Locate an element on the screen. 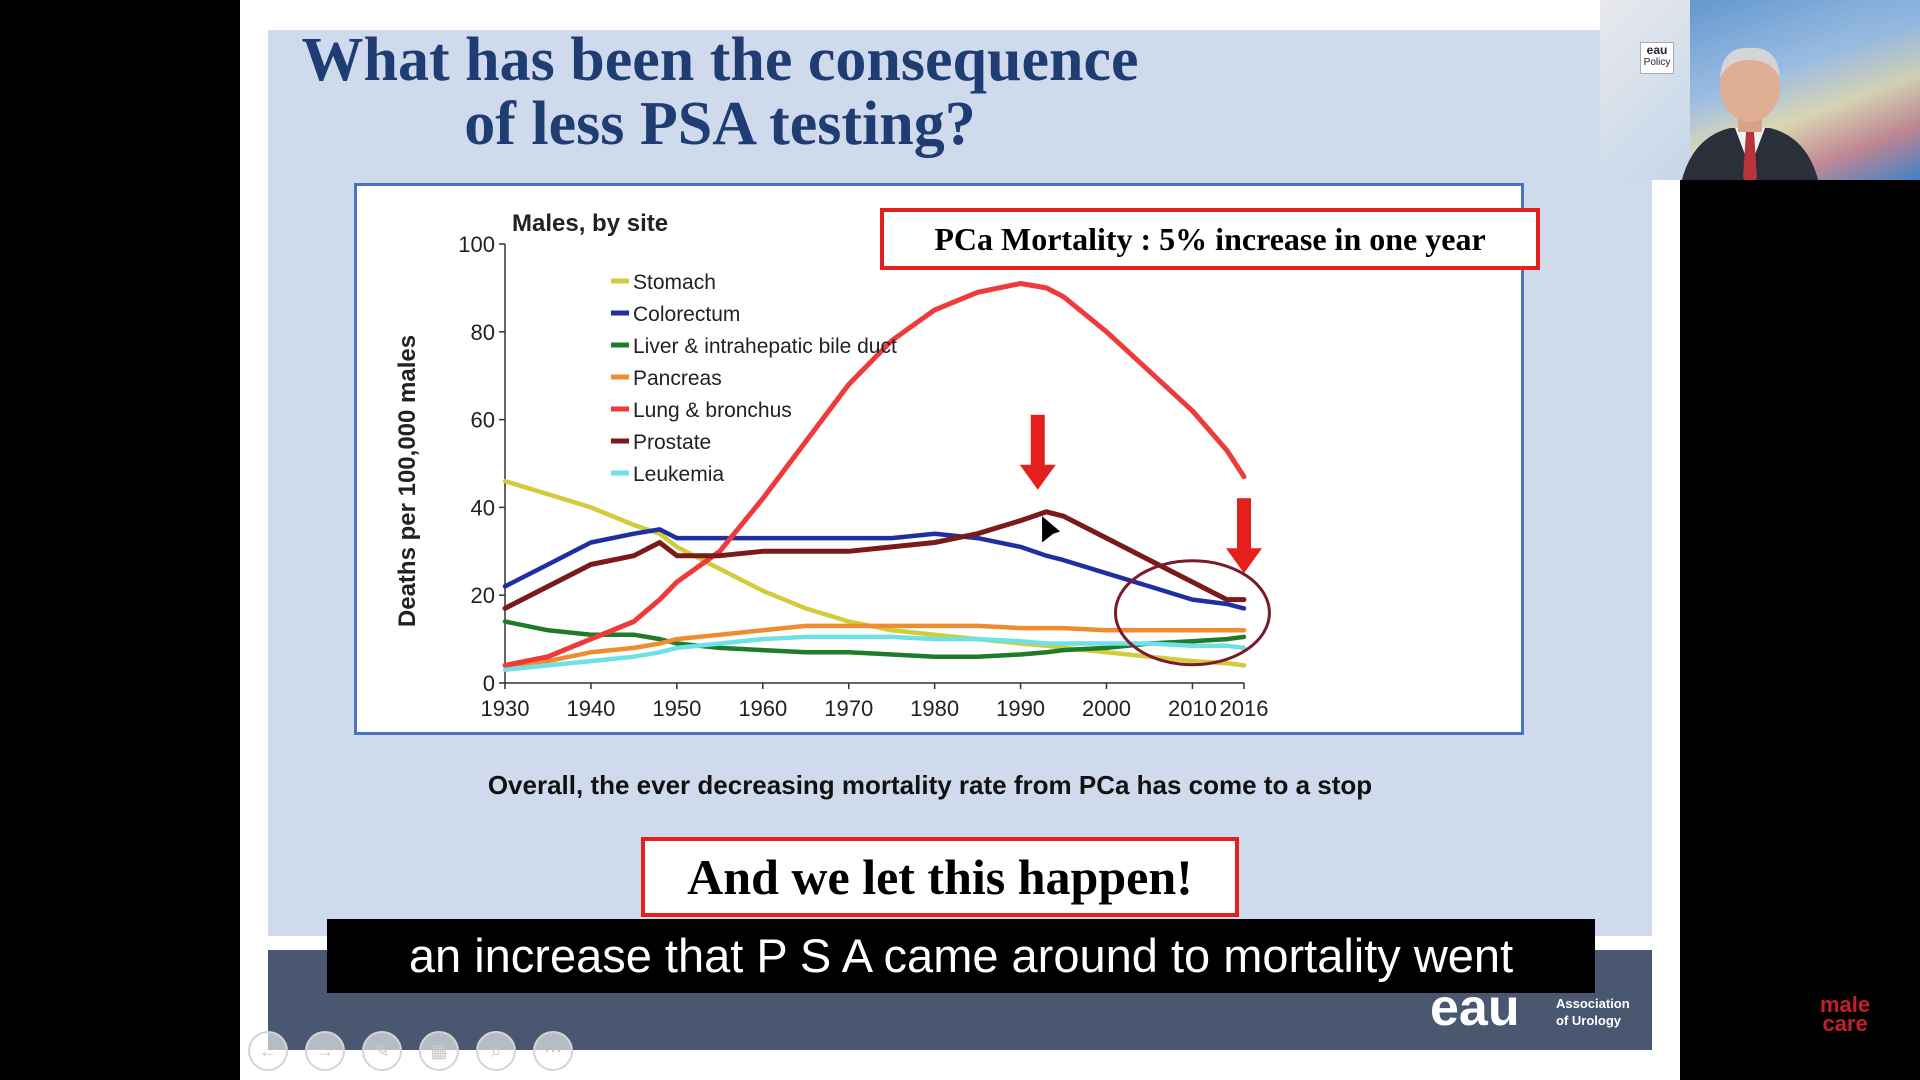  eau-logo: eau is located at coordinates (1475, 1010).